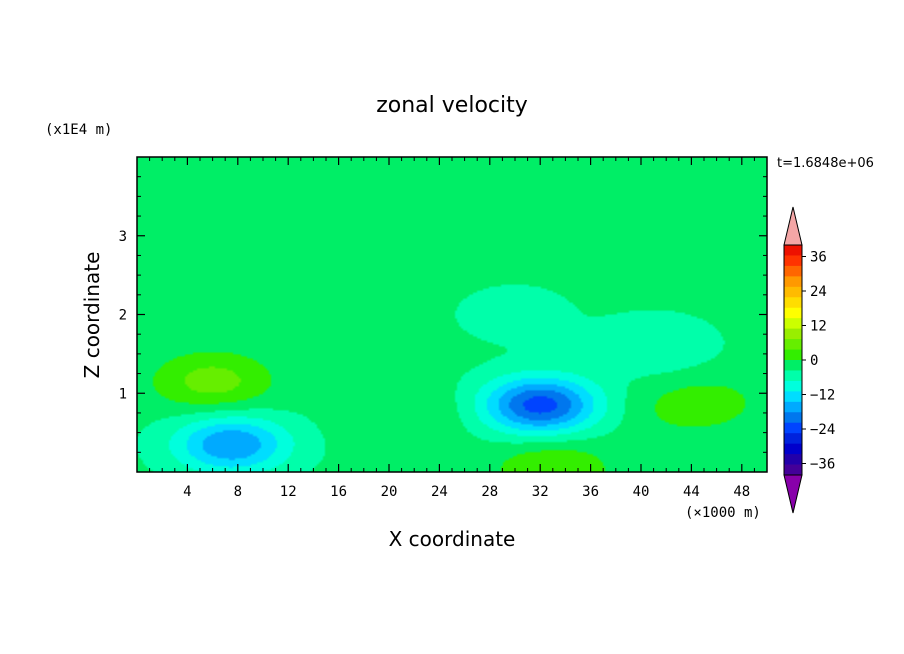 Image resolution: width=904 pixels, height=654 pixels. Describe the element at coordinates (793, 226) in the screenshot. I see `colorbar-overflow-high` at that location.